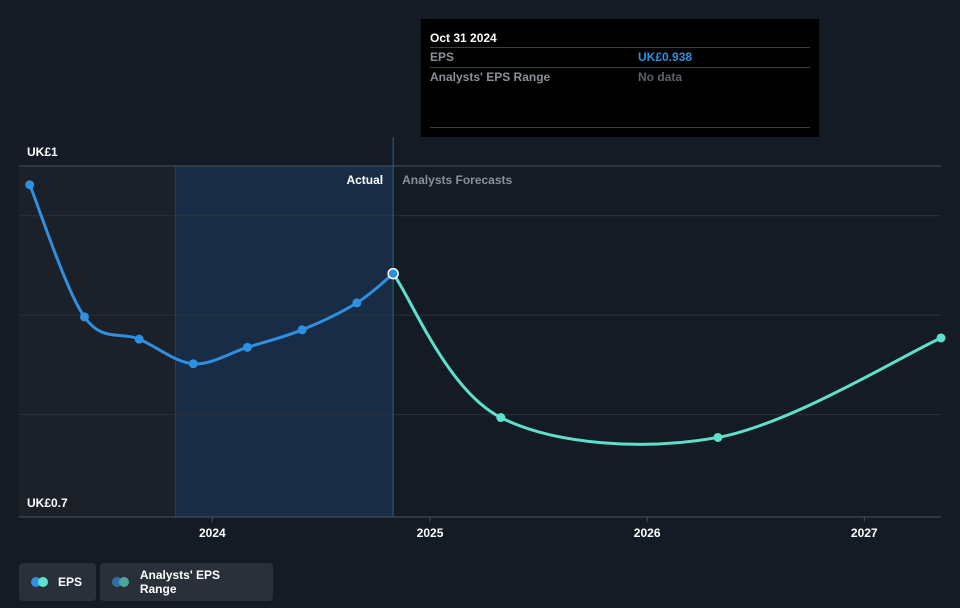 Image resolution: width=960 pixels, height=608 pixels. Describe the element at coordinates (463, 38) in the screenshot. I see `tooltip-date: Oct 31 2024` at that location.